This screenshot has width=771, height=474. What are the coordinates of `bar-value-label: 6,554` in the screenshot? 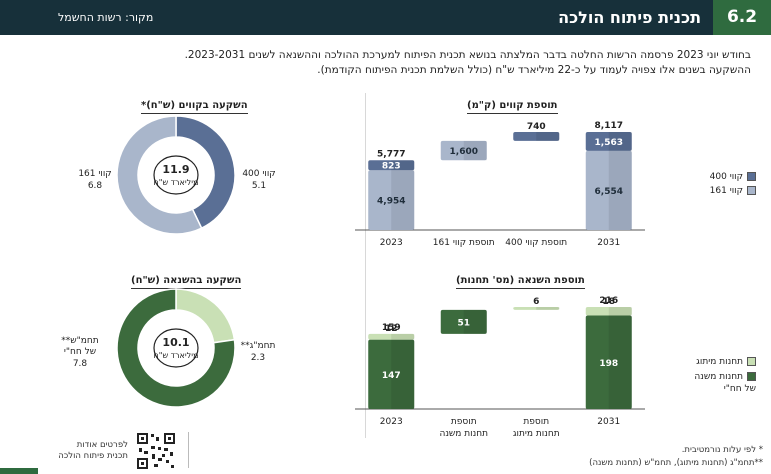 It's located at (609, 192).